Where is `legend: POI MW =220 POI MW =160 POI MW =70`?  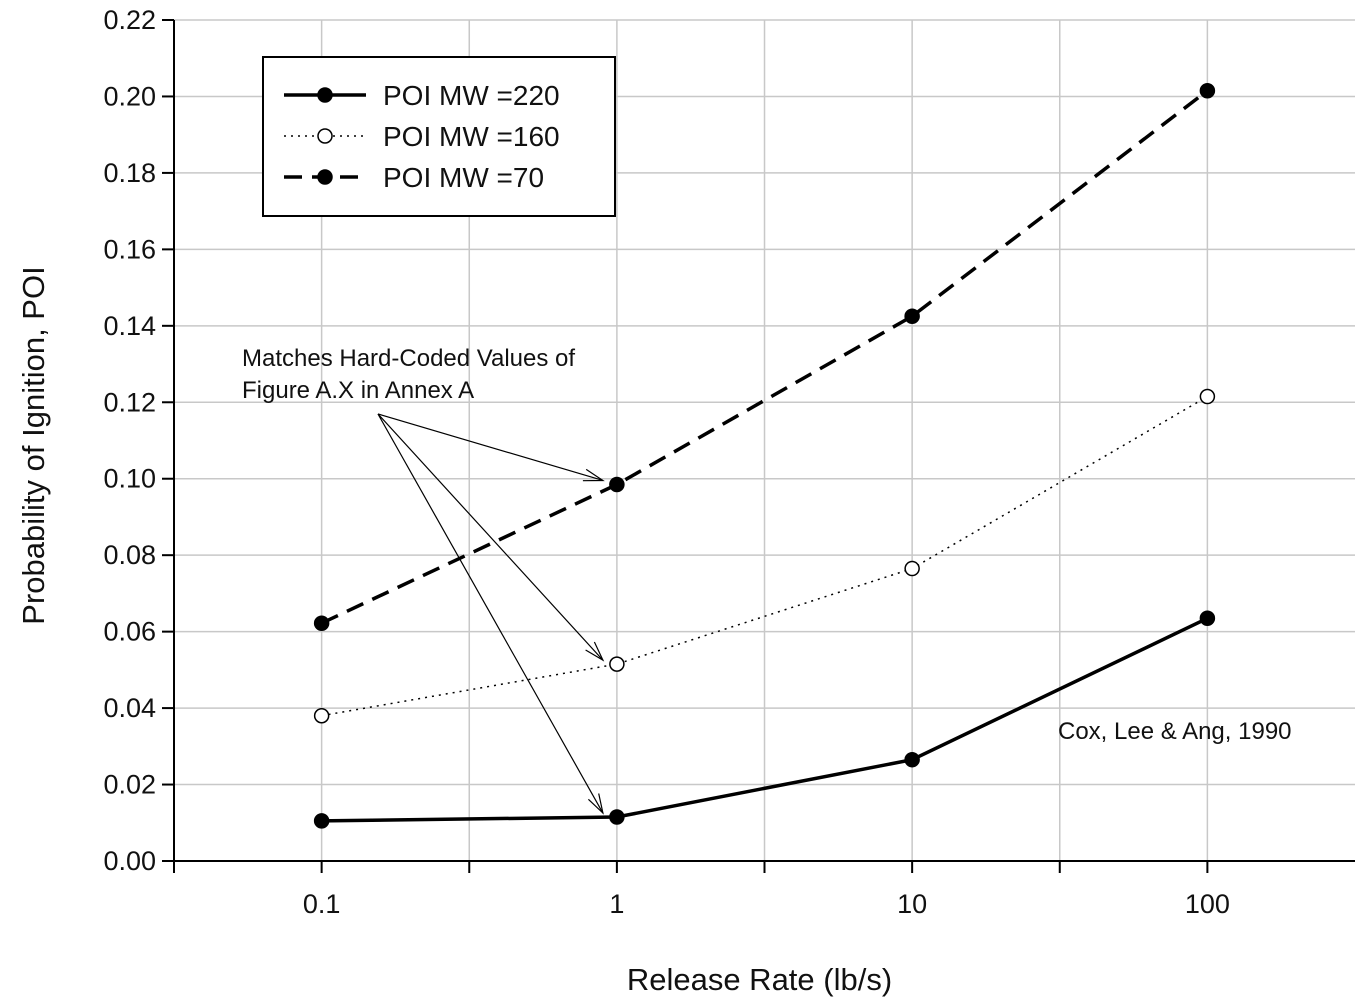 legend: POI MW =220 POI MW =160 POI MW =70 is located at coordinates (439, 136).